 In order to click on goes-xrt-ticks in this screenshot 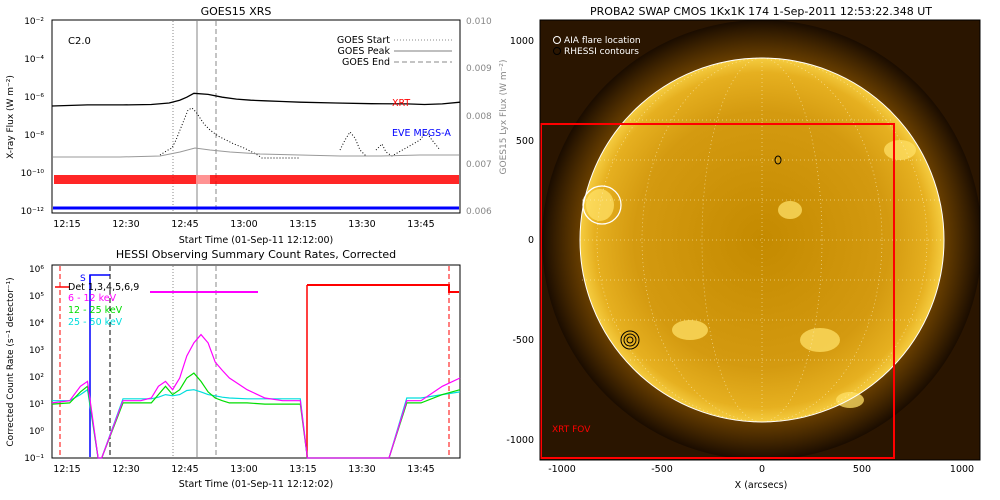, I will do `click(256, 179)`.